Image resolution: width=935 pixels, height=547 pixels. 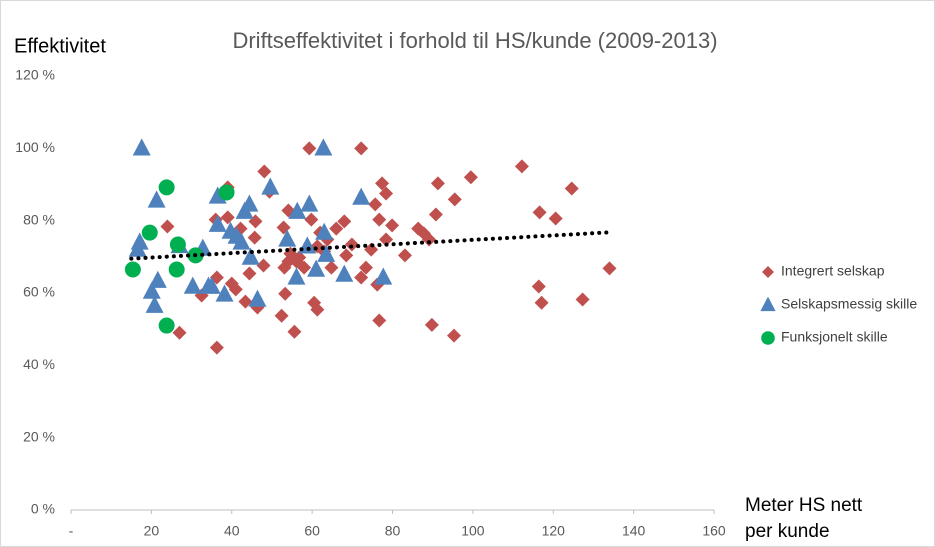 I want to click on legend-label: Funksjonelt skille, so click(x=834, y=337).